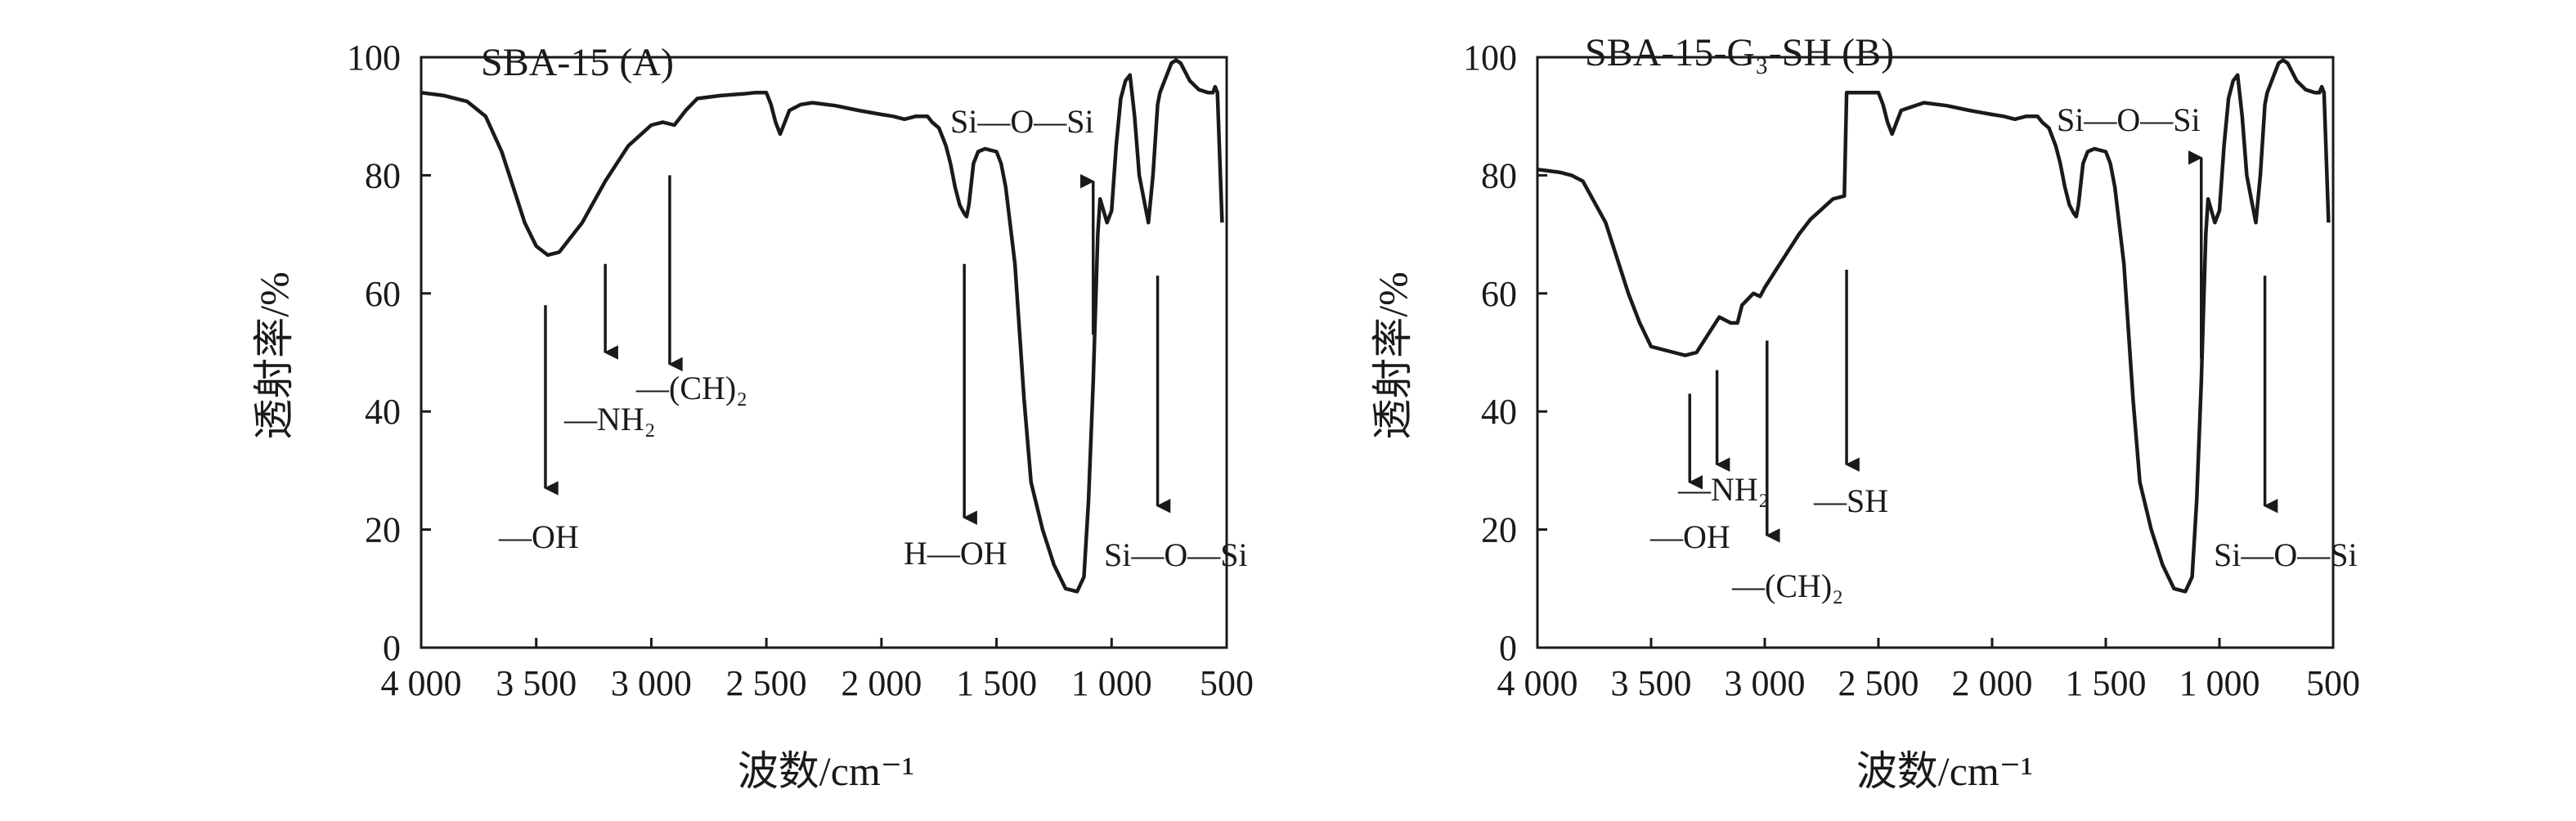 Image resolution: width=2576 pixels, height=821 pixels. I want to click on annotation-label-sh: —SH, so click(1851, 500).